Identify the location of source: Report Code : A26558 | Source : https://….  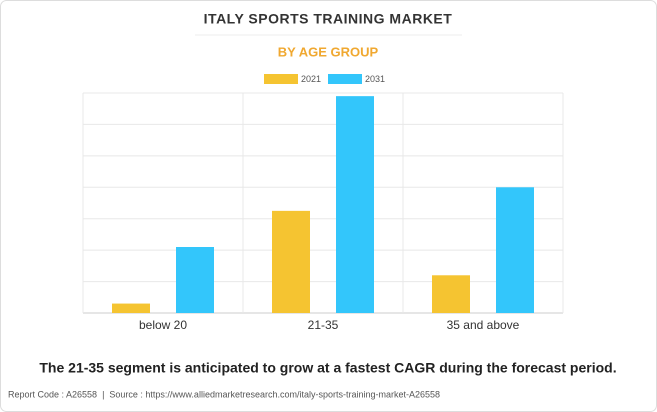
(224, 394).